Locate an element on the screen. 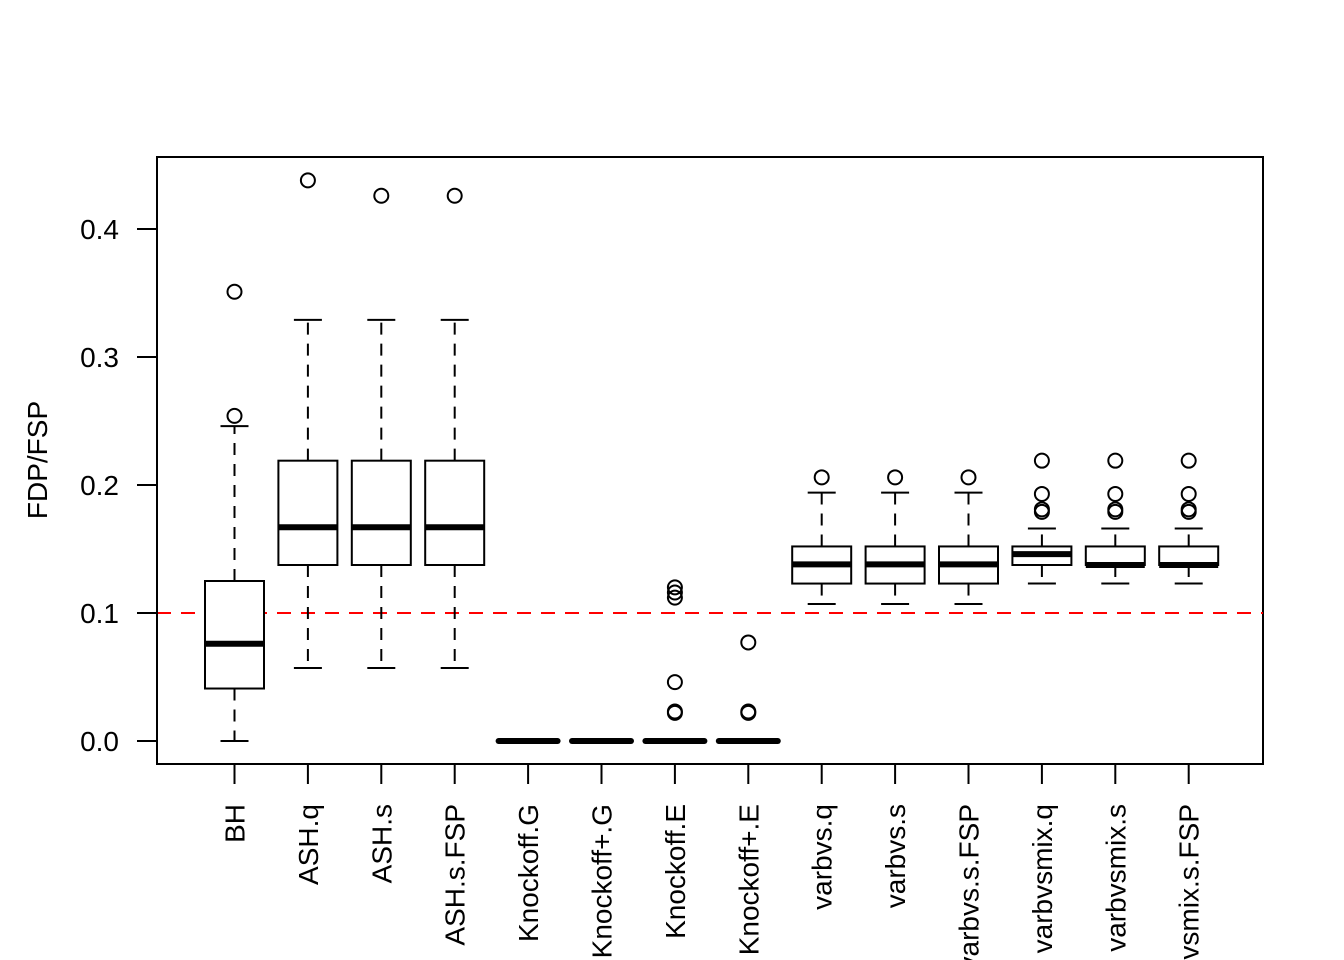 This screenshot has height=960, width=1344. box-ash-s-fsp is located at coordinates (455, 428).